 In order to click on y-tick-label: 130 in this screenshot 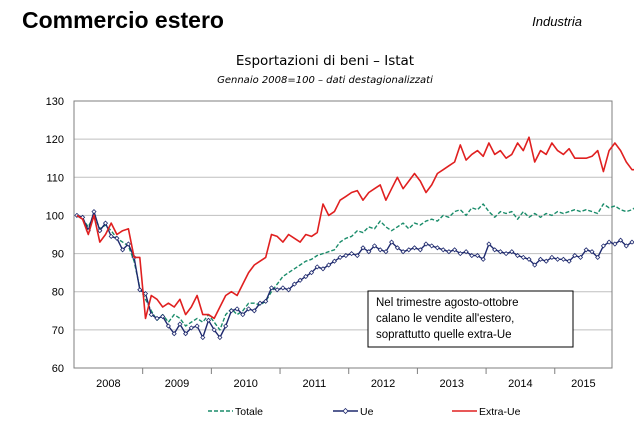, I will do `click(55, 102)`.